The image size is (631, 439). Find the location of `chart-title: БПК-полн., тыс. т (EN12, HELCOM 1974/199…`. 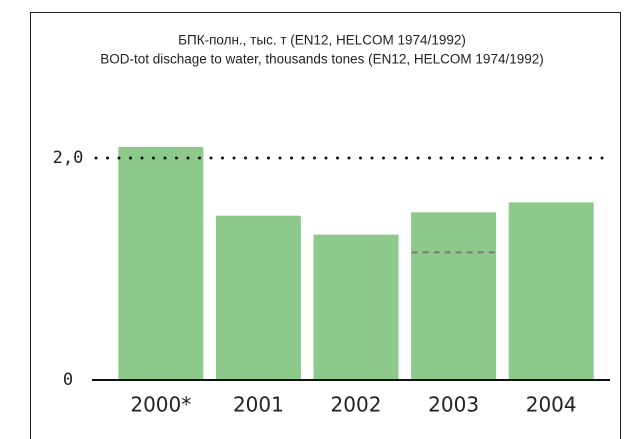

chart-title: БПК-полн., тыс. т (EN12, HELCOM 1974/199… is located at coordinates (322, 40).